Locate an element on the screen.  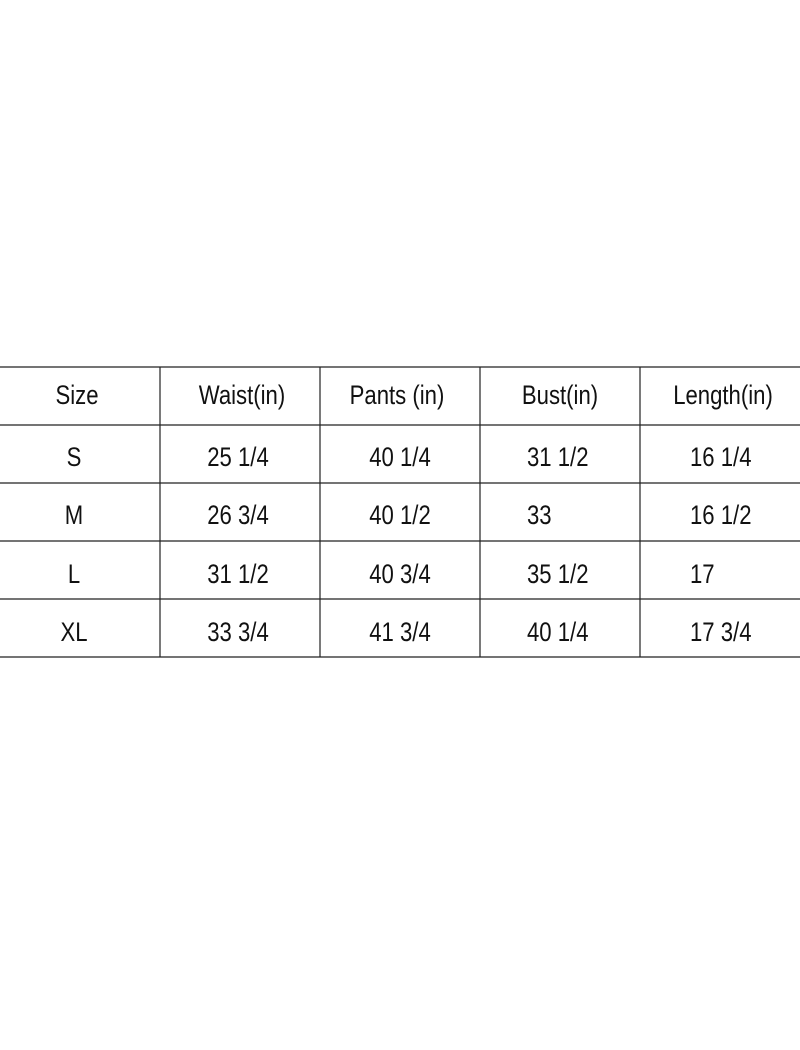
size-cell: L is located at coordinates (74, 575).